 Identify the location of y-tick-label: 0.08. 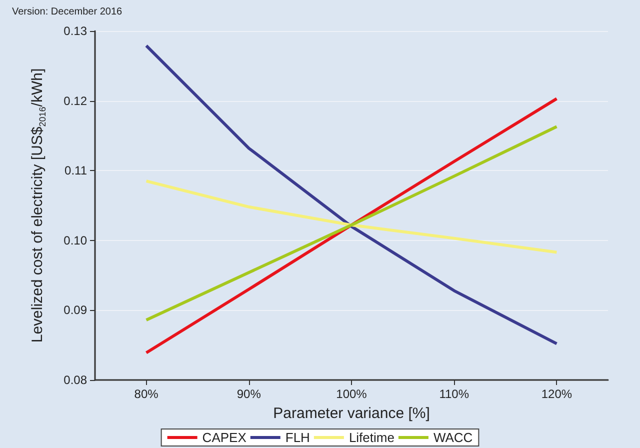
(76, 380).